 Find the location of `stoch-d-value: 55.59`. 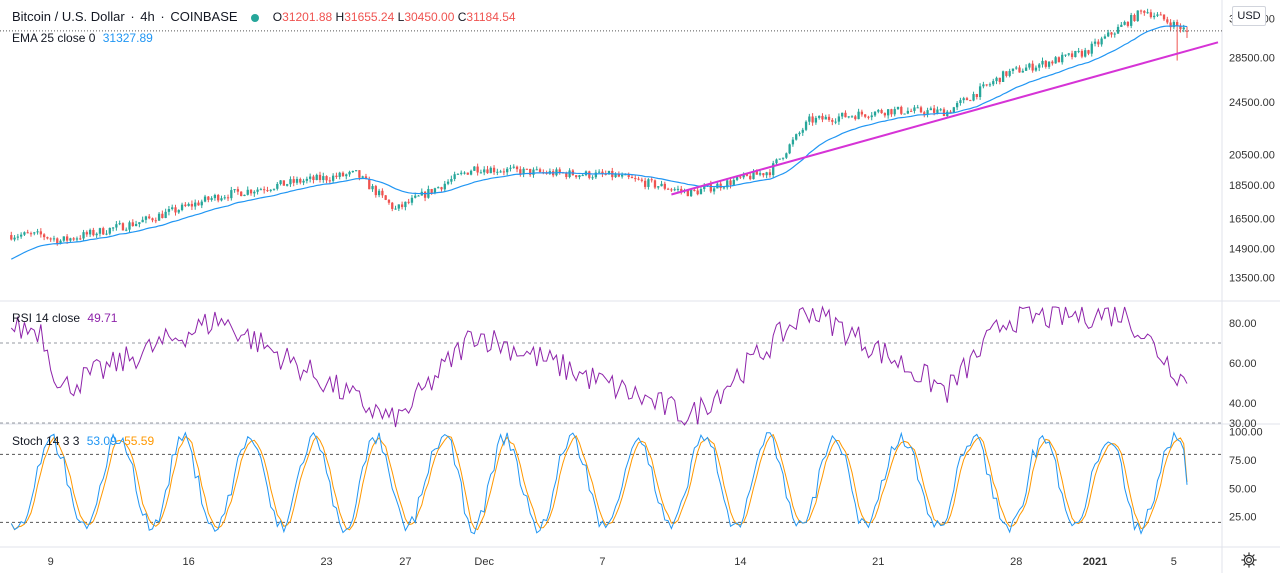

stoch-d-value: 55.59 is located at coordinates (139, 441).